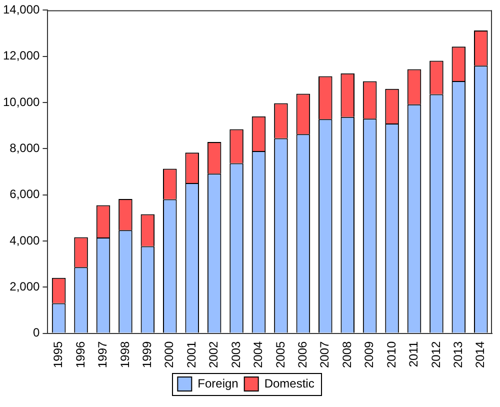 The height and width of the screenshot is (407, 500). What do you see at coordinates (457, 354) in the screenshot?
I see `x-tick-label: 2013` at bounding box center [457, 354].